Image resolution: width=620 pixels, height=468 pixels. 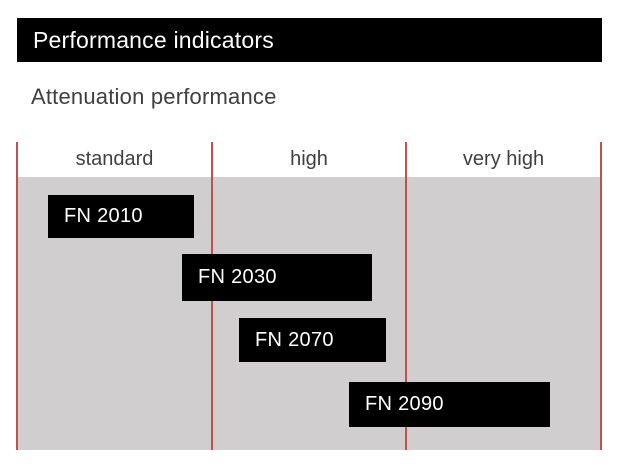 I want to click on bar-label: FN 2030, so click(x=237, y=277).